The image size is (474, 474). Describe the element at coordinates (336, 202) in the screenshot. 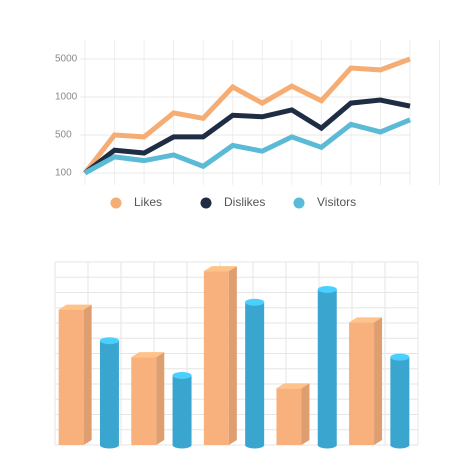

I see `legend-label: Visitors` at that location.